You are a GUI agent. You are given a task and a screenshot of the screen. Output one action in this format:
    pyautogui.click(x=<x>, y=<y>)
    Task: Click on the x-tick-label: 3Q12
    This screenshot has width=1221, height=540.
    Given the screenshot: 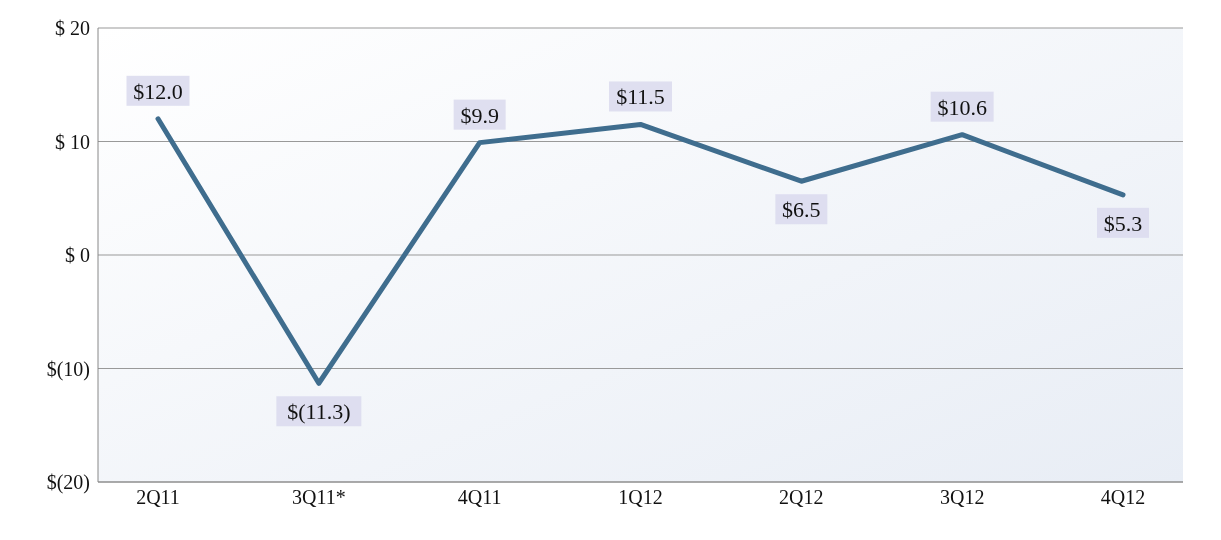 What is the action you would take?
    pyautogui.click(x=962, y=497)
    